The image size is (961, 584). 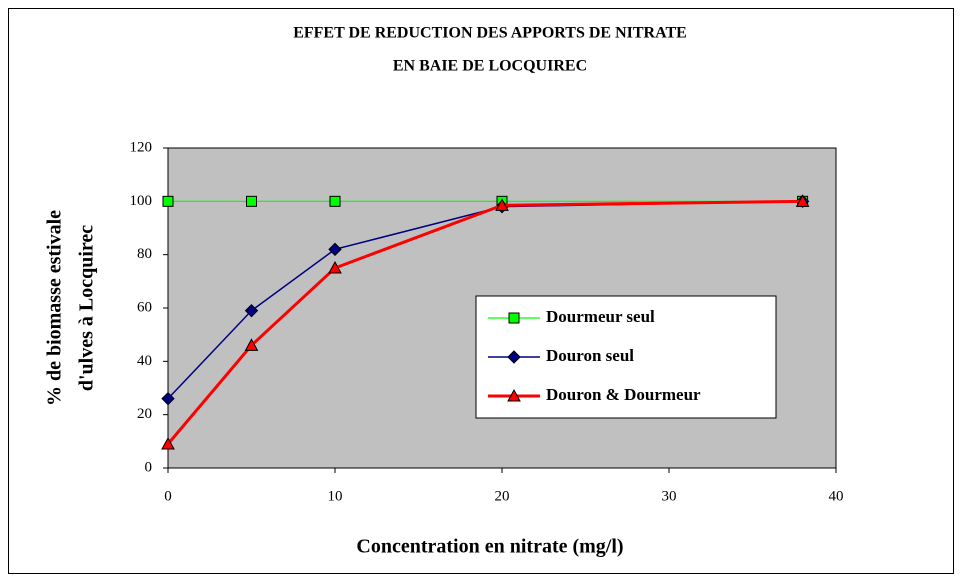 What do you see at coordinates (590, 355) in the screenshot?
I see `legend-label: Douron seul` at bounding box center [590, 355].